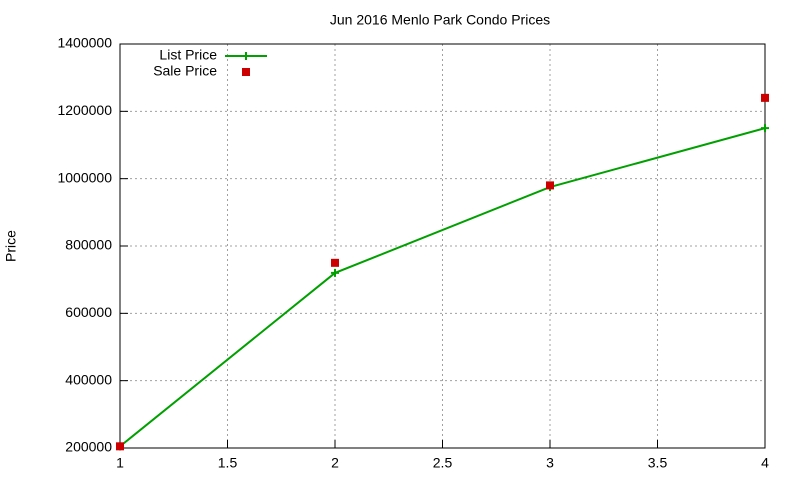  Describe the element at coordinates (88, 379) in the screenshot. I see `y-tick-label: 400000` at that location.